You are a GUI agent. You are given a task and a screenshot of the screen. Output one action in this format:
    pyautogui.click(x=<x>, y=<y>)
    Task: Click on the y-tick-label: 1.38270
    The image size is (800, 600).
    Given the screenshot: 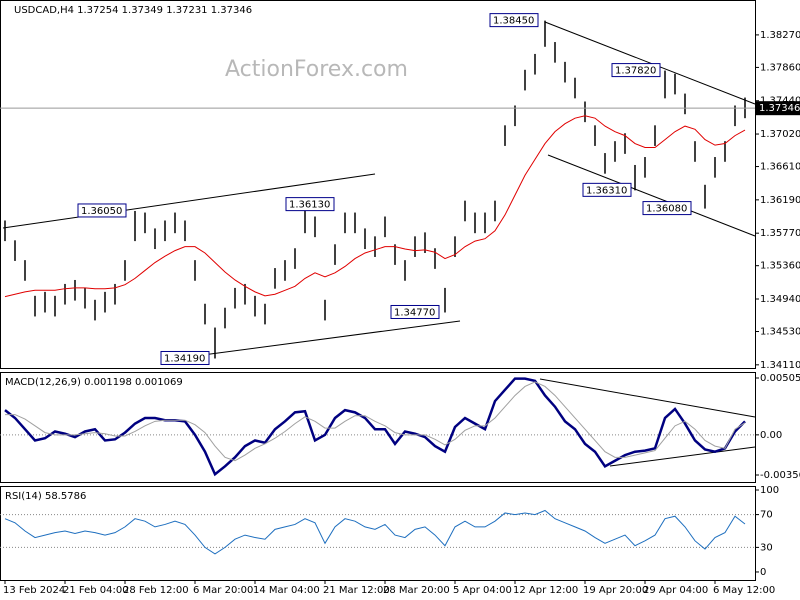 What is the action you would take?
    pyautogui.click(x=780, y=35)
    